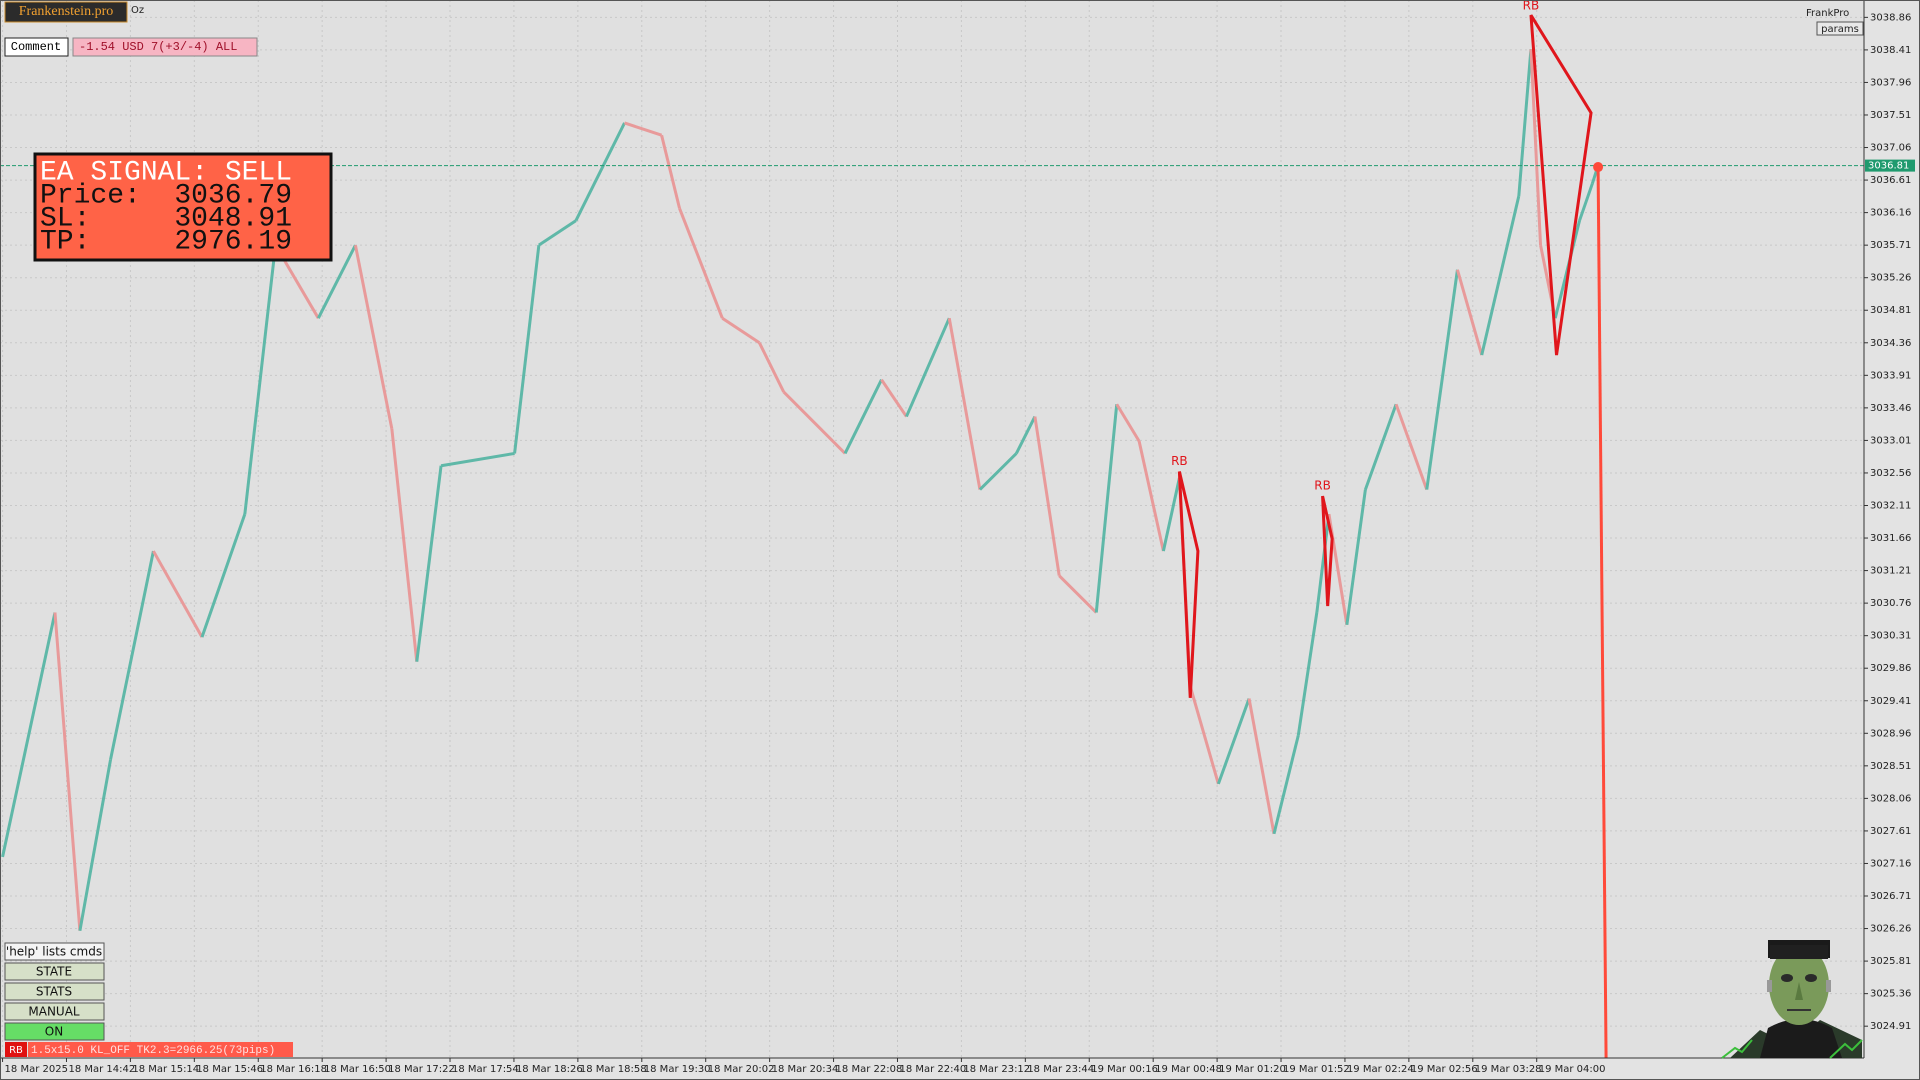 Image resolution: width=1920 pixels, height=1080 pixels. I want to click on x-tick-label: 18 Mar 17:54, so click(485, 1069).